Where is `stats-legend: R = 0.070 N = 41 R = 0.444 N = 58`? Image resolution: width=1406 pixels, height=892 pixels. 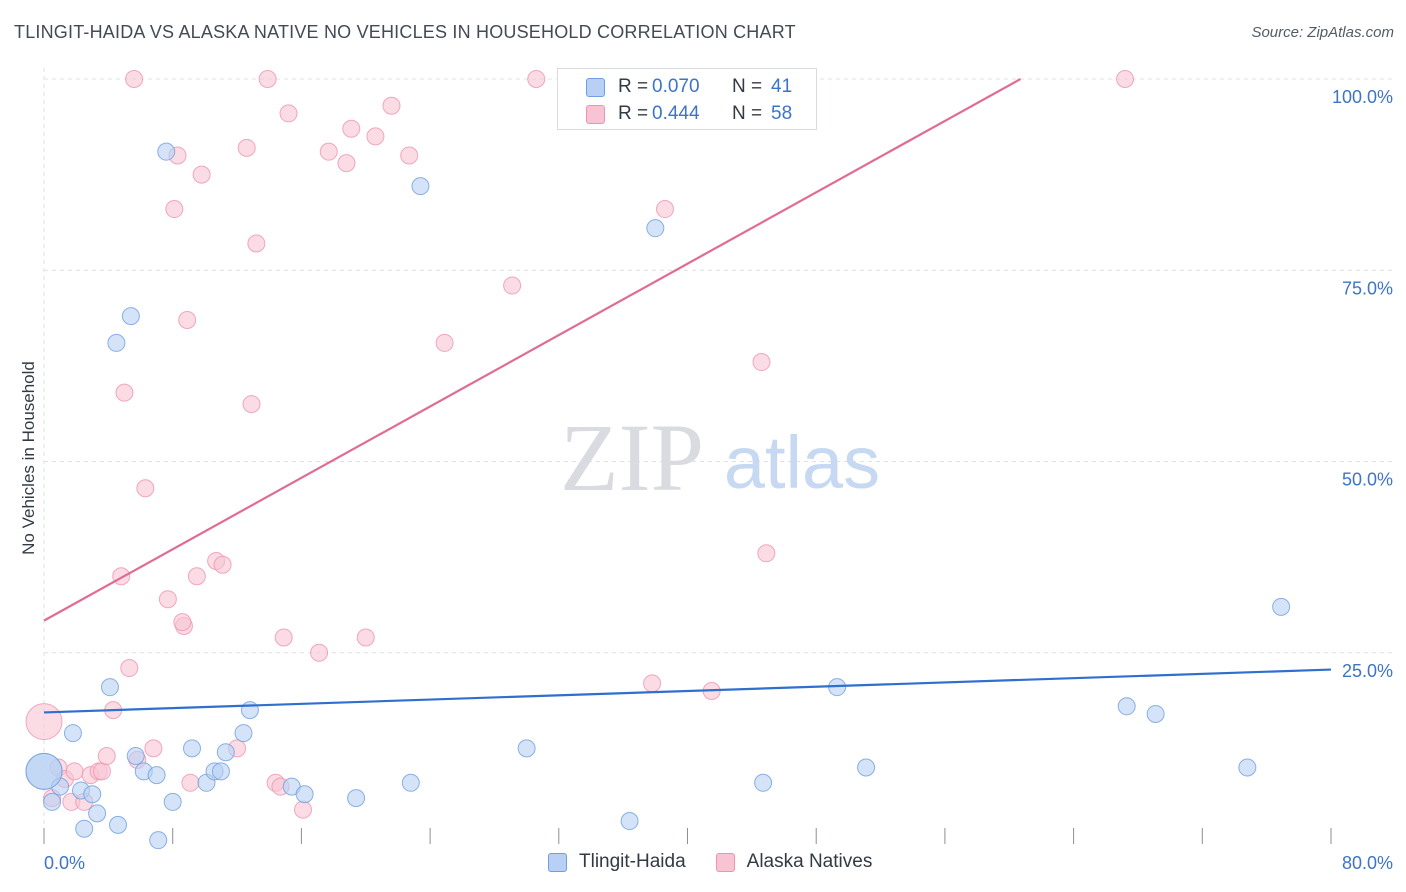 stats-legend: R = 0.070 N = 41 R = 0.444 N = 58 is located at coordinates (687, 99).